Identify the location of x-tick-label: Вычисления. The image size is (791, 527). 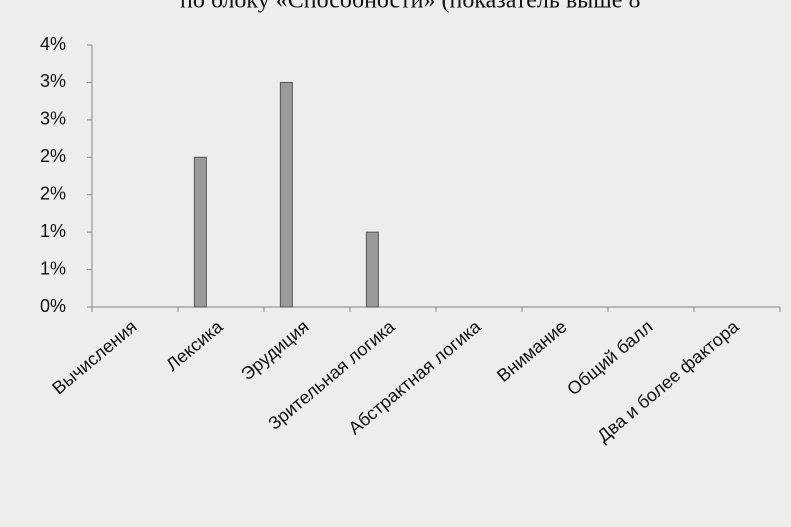
(94, 357).